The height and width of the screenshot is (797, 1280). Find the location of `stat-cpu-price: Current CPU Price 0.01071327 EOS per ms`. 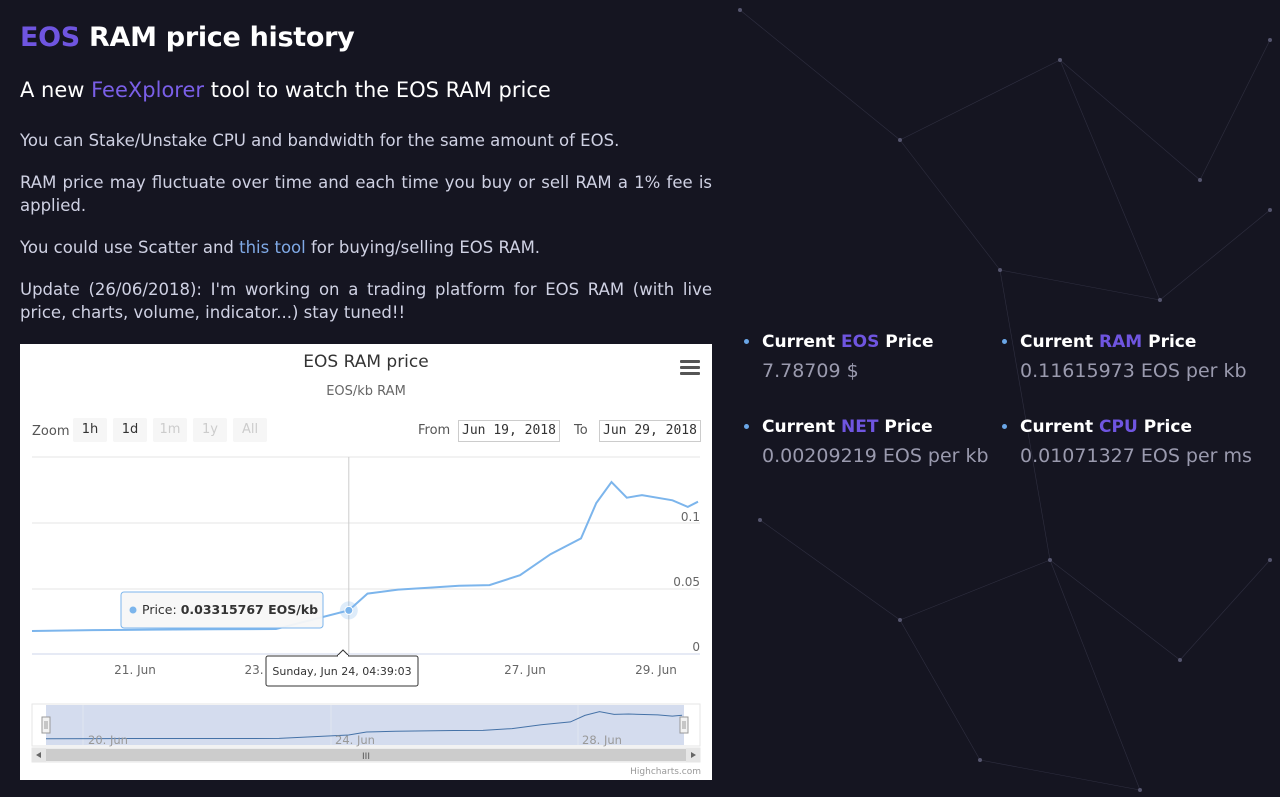

stat-cpu-price: Current CPU Price 0.01071327 EOS per ms is located at coordinates (1127, 442).